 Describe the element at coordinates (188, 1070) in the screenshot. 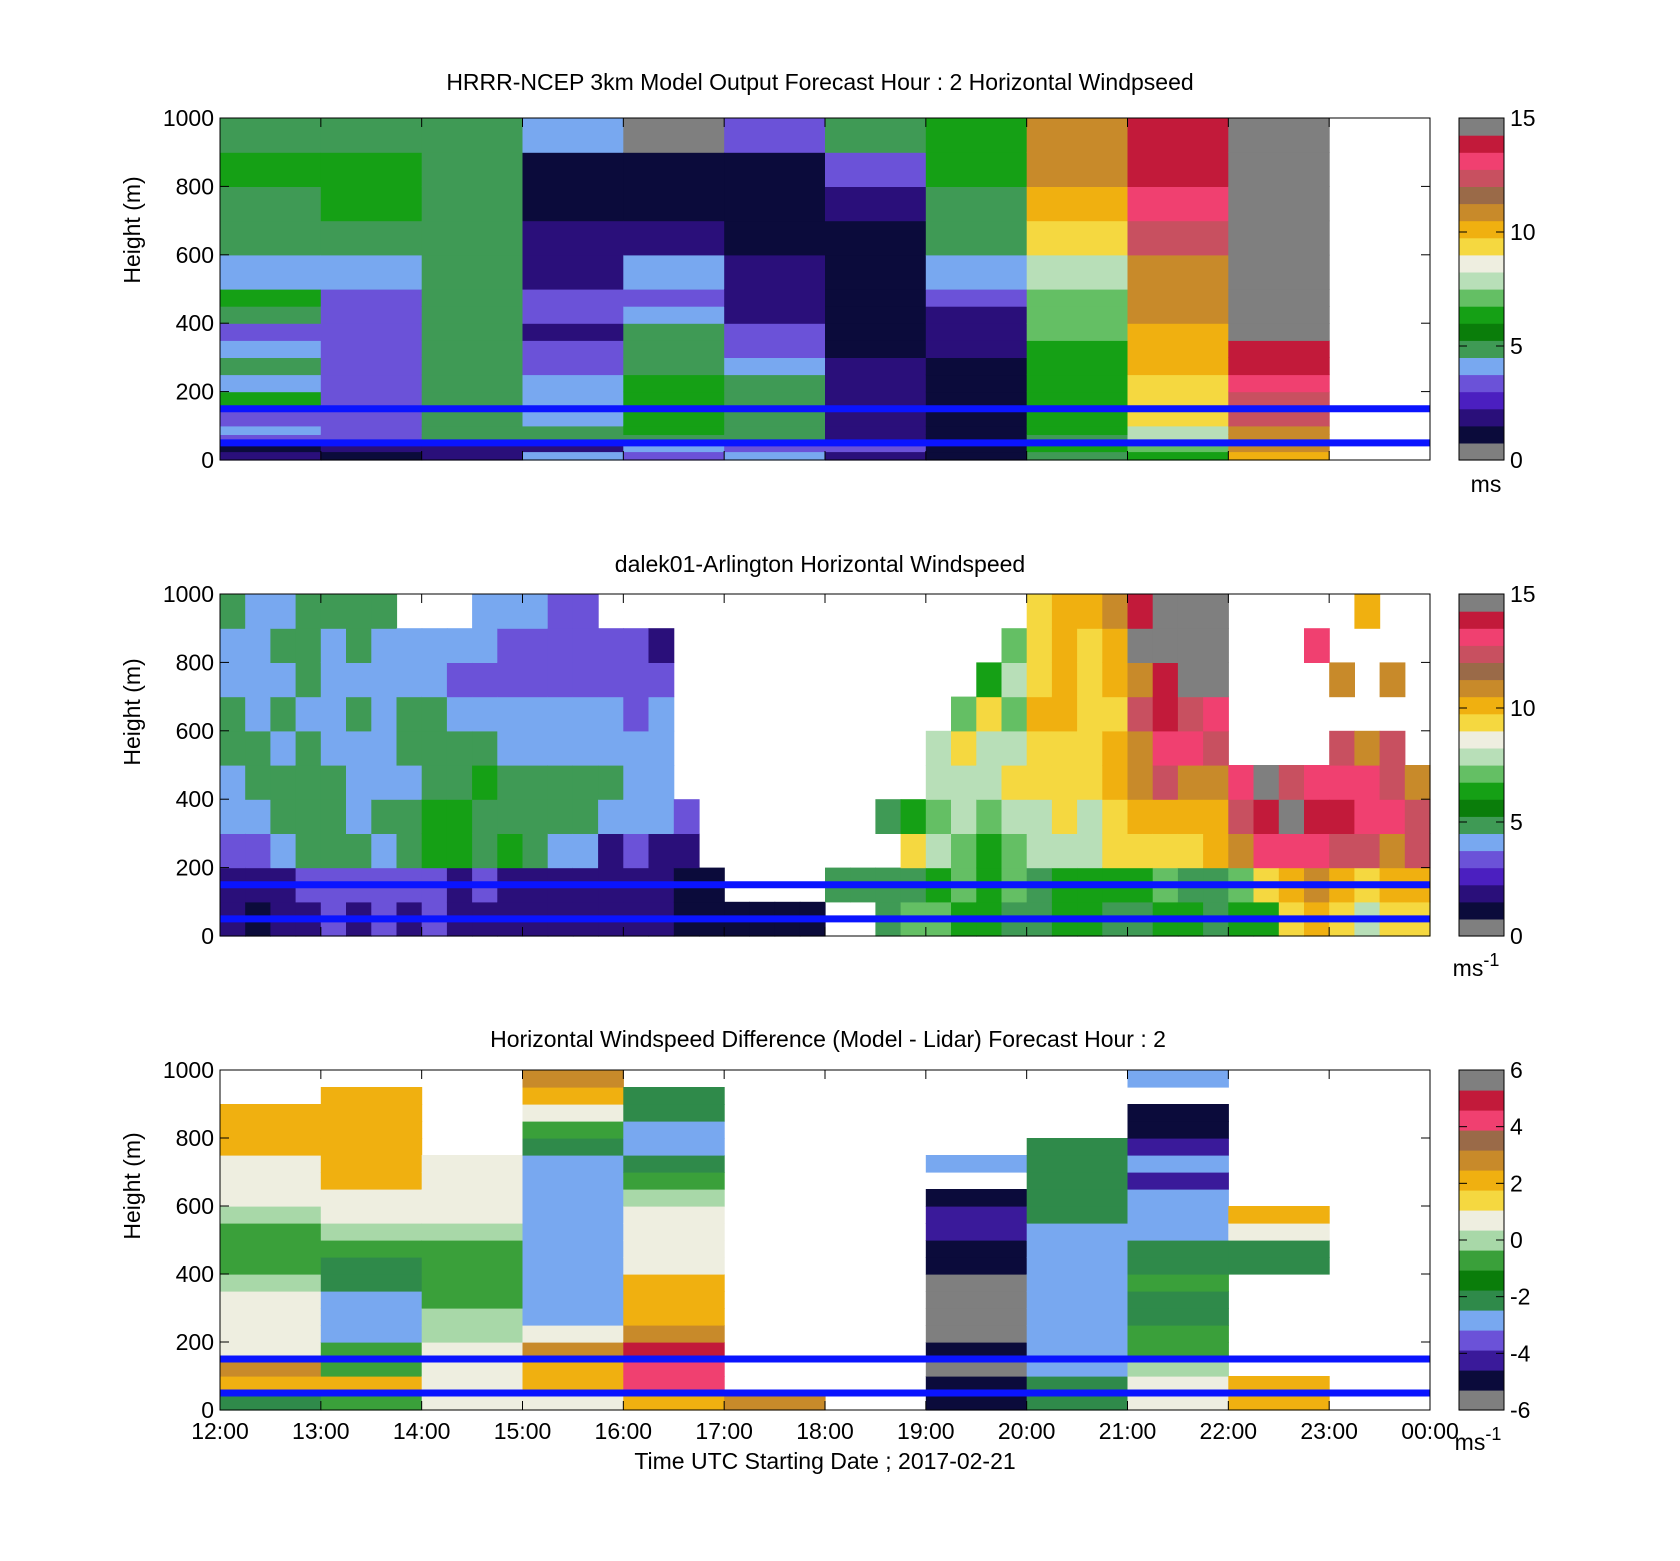

I see `difference-y-tick-label: 1000` at that location.